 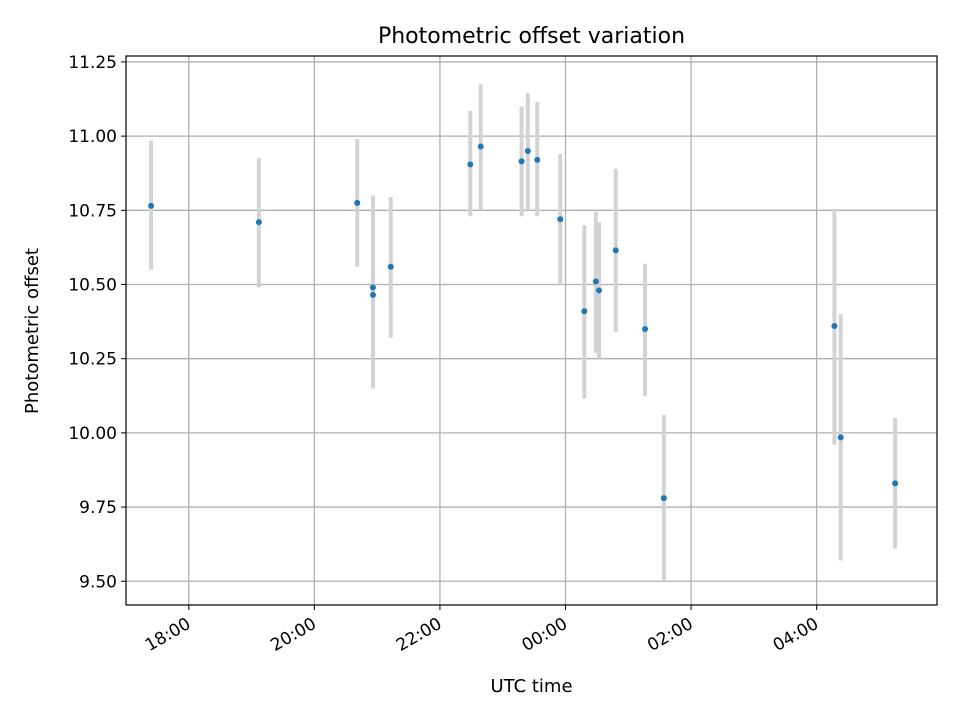 What do you see at coordinates (92, 137) in the screenshot?
I see `y-tick-label: 11.00` at bounding box center [92, 137].